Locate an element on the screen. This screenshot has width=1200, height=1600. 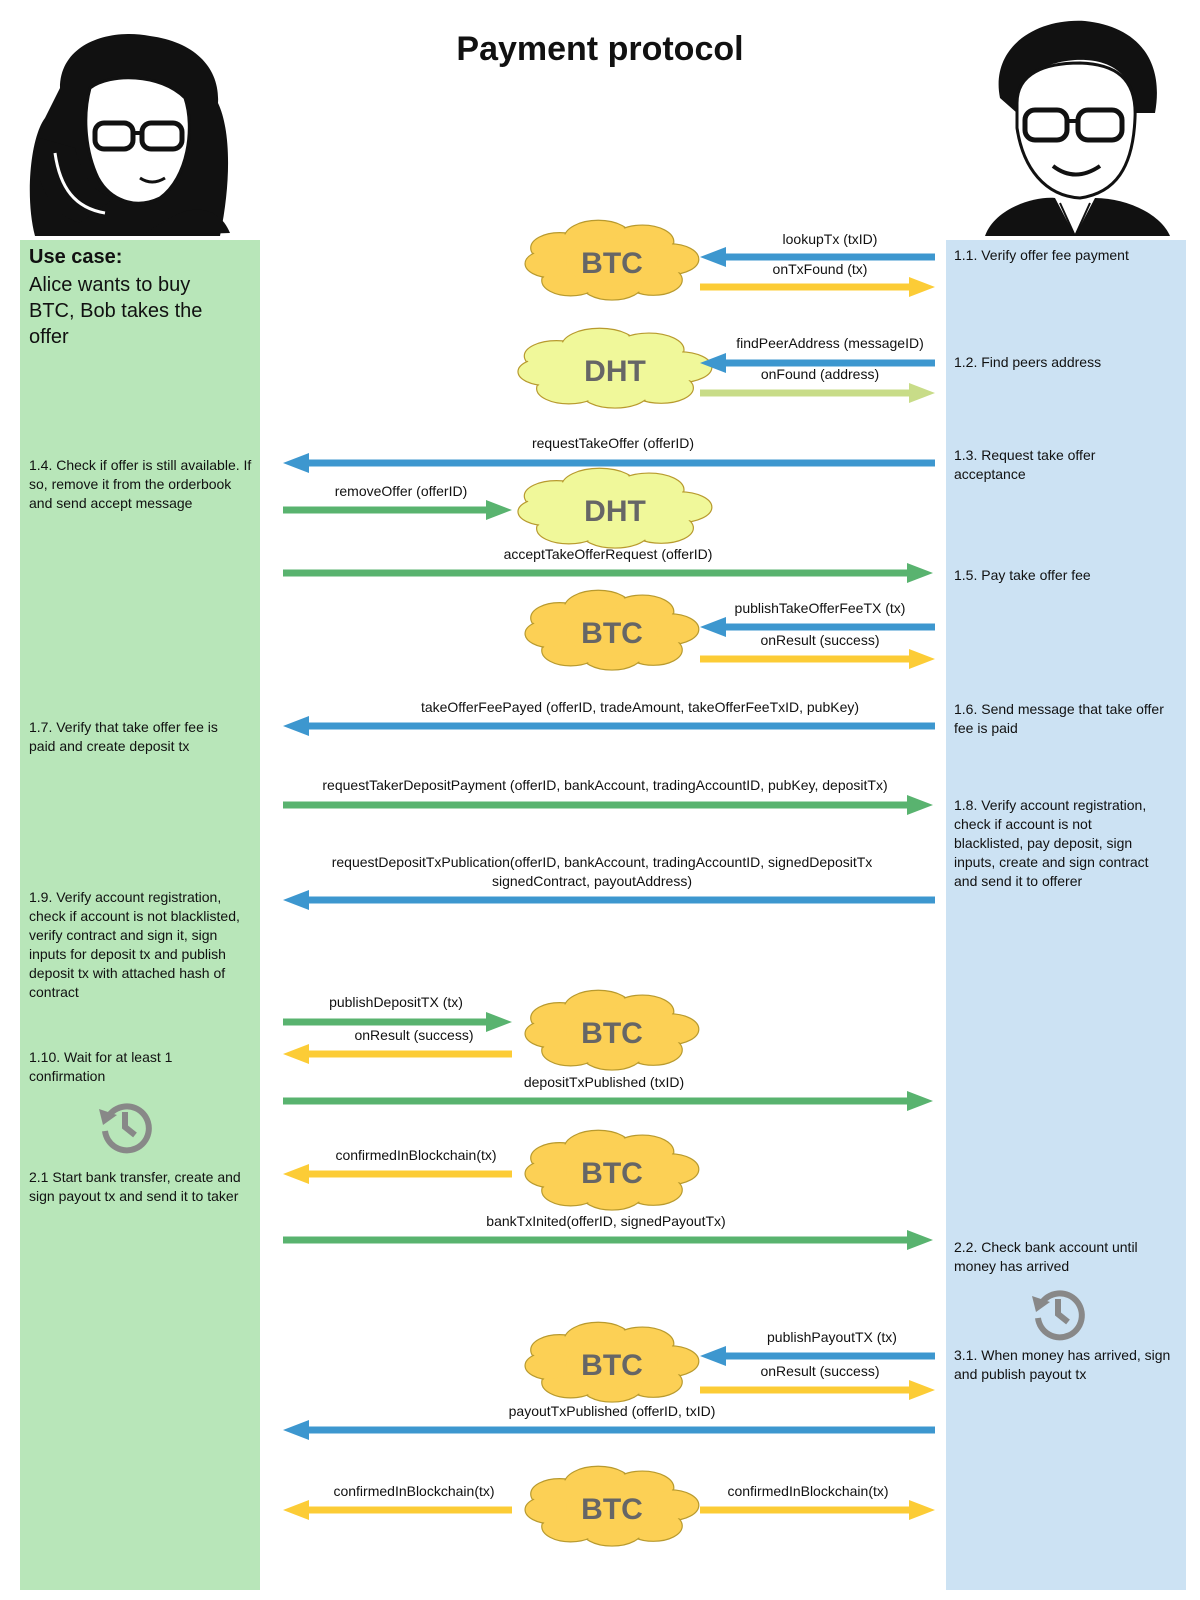
message-label: onTxFound (tx) is located at coordinates (820, 269).